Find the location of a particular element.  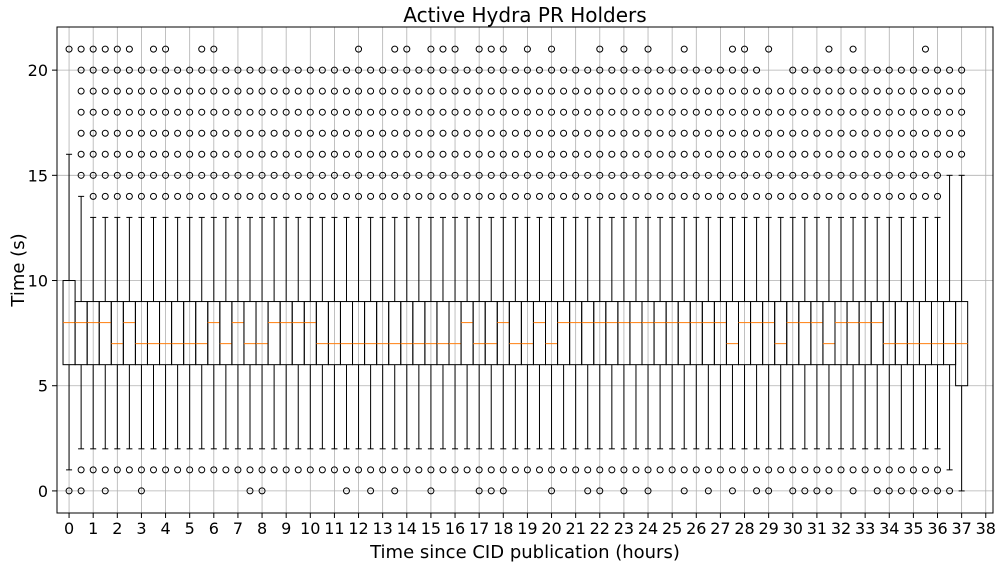

x-tick-label: 32 is located at coordinates (841, 528).